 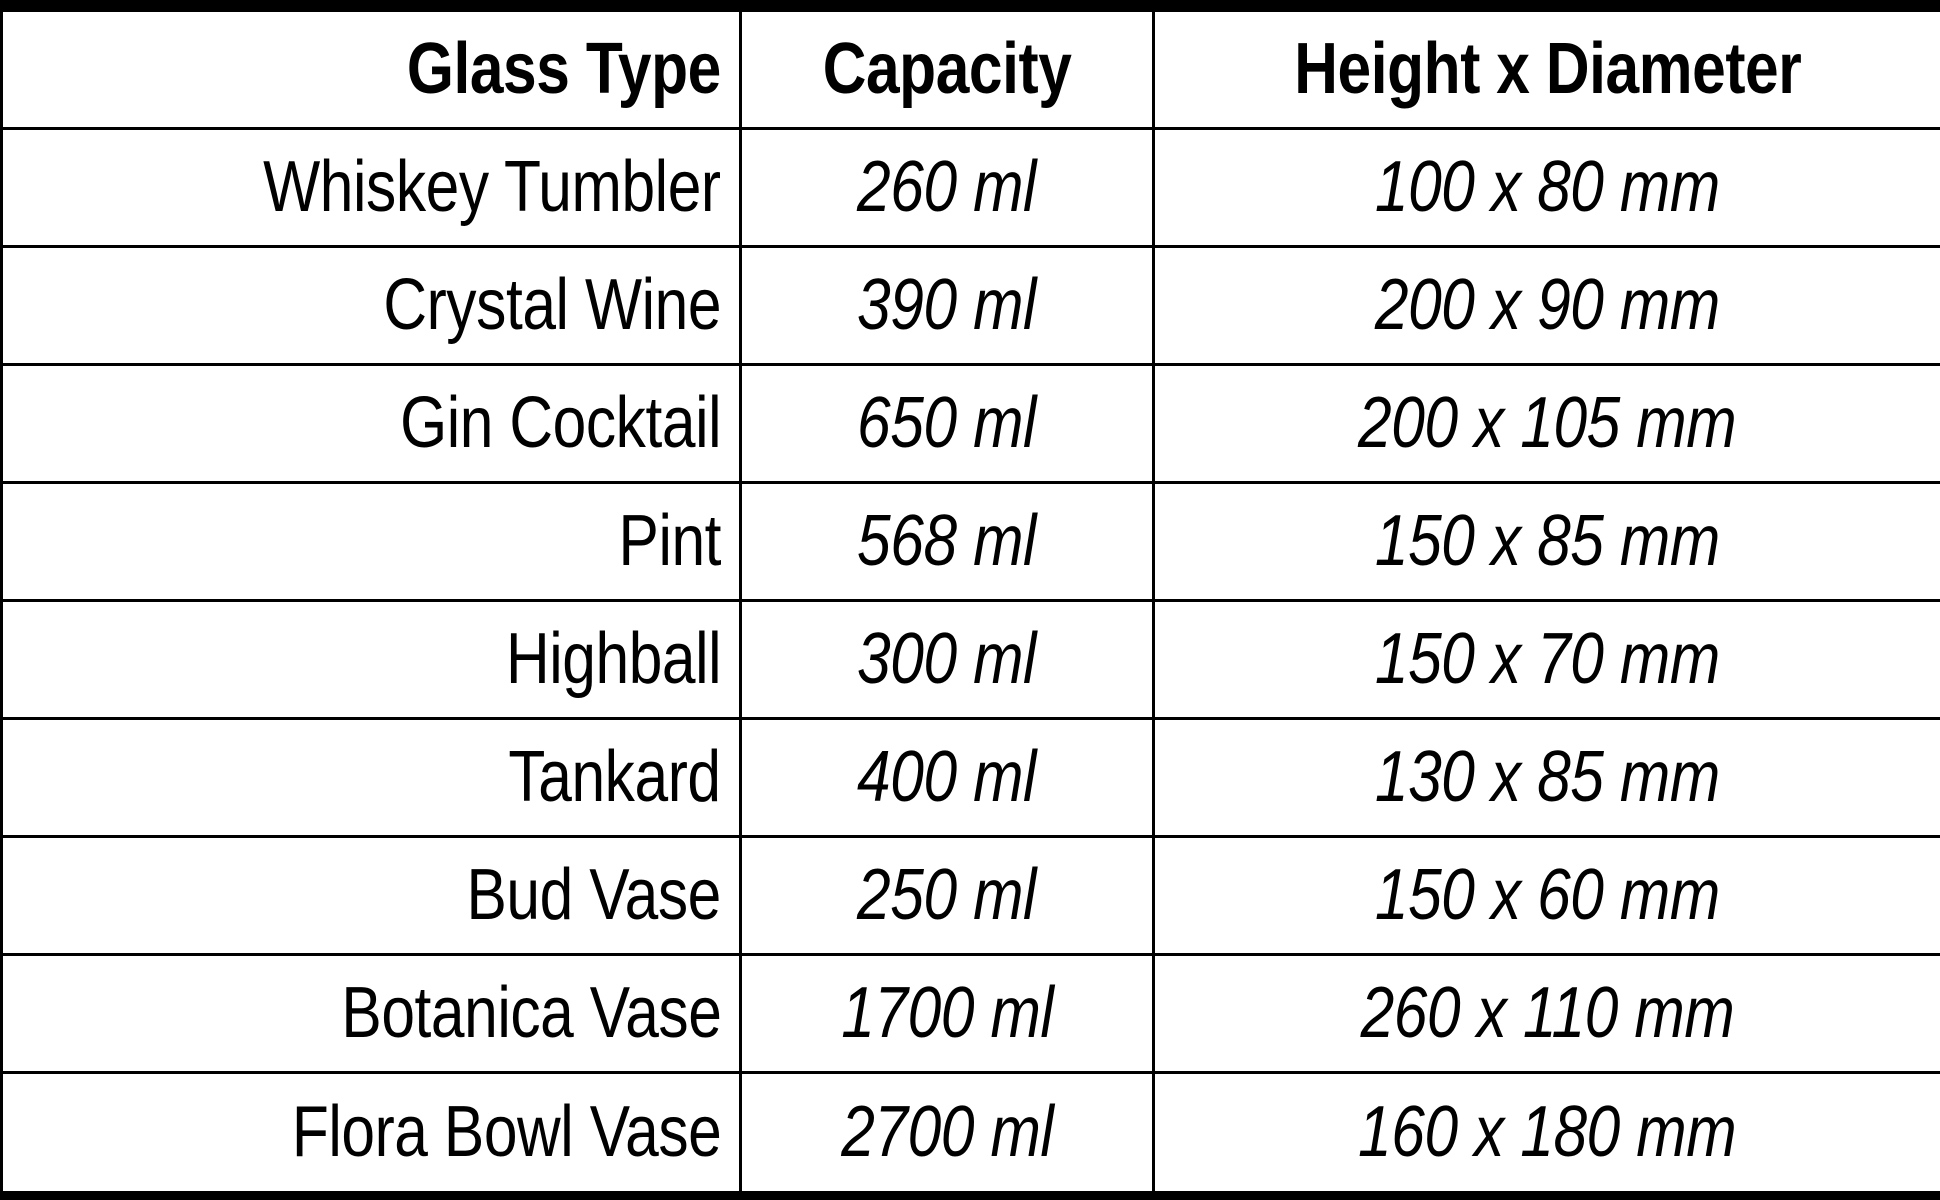 What do you see at coordinates (1546, 424) in the screenshot?
I see `cell-dimensions: 200 x 105 mm` at bounding box center [1546, 424].